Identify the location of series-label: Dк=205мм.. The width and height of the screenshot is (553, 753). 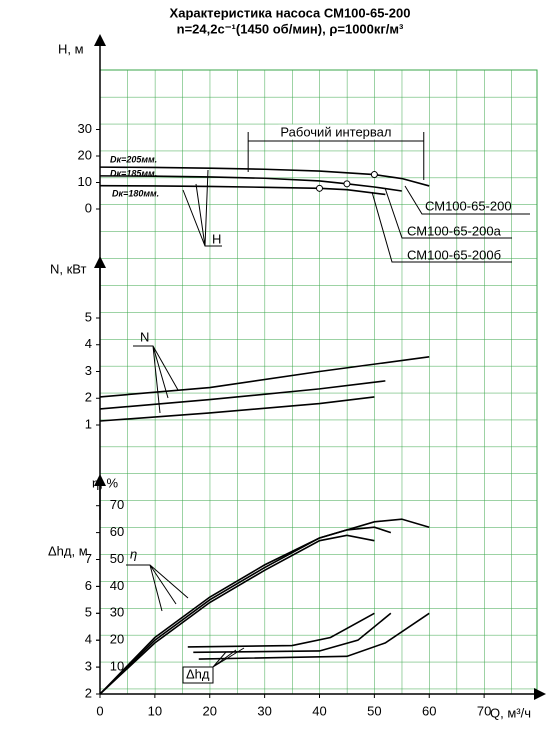
(133, 159).